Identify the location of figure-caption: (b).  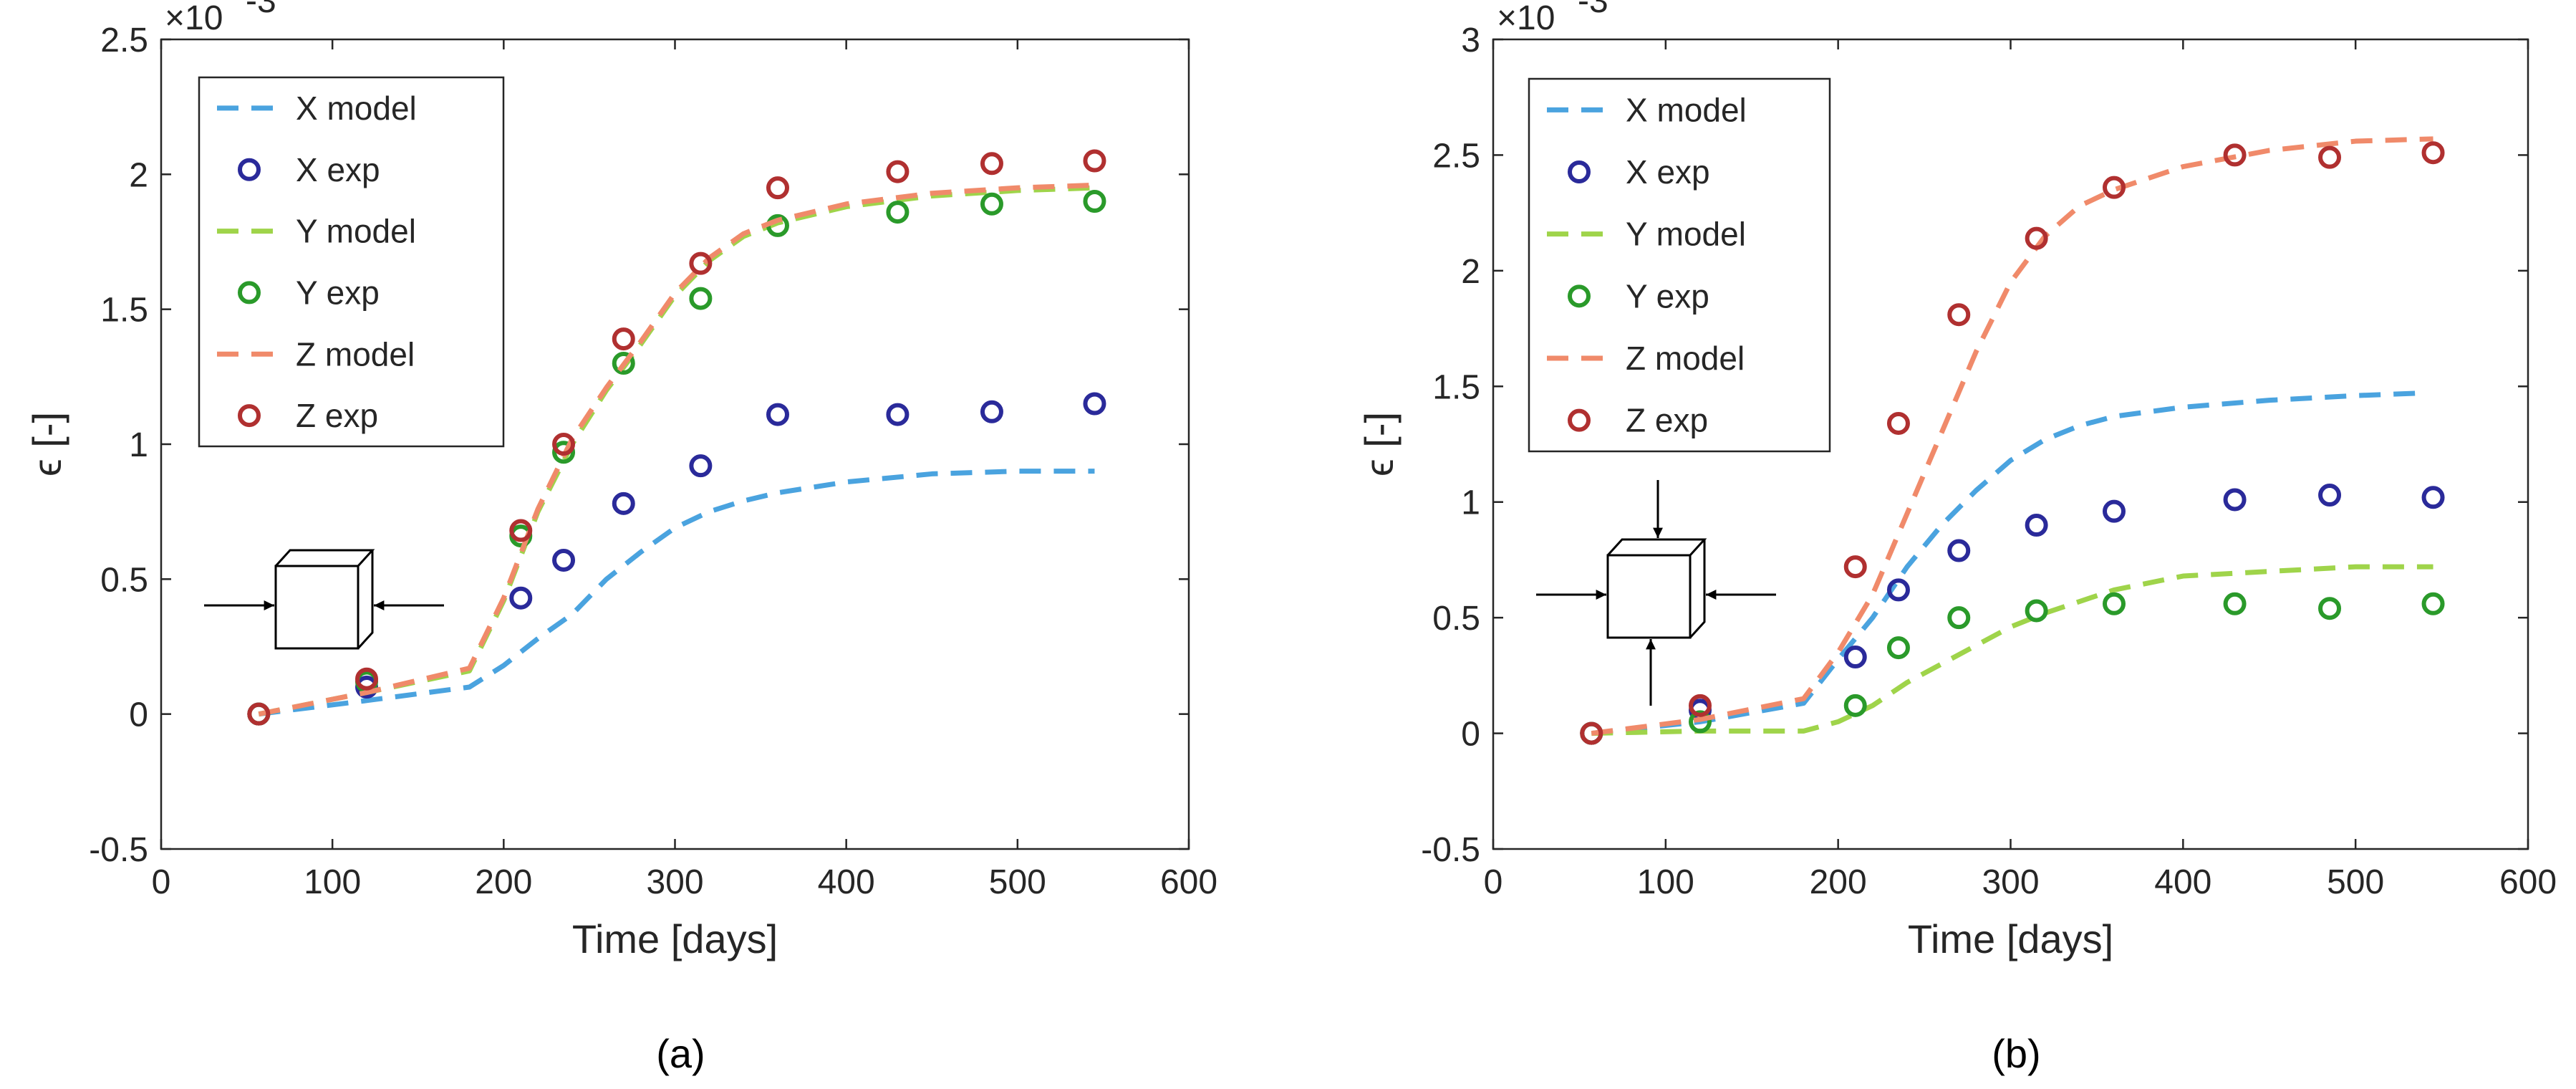
(2016, 1053).